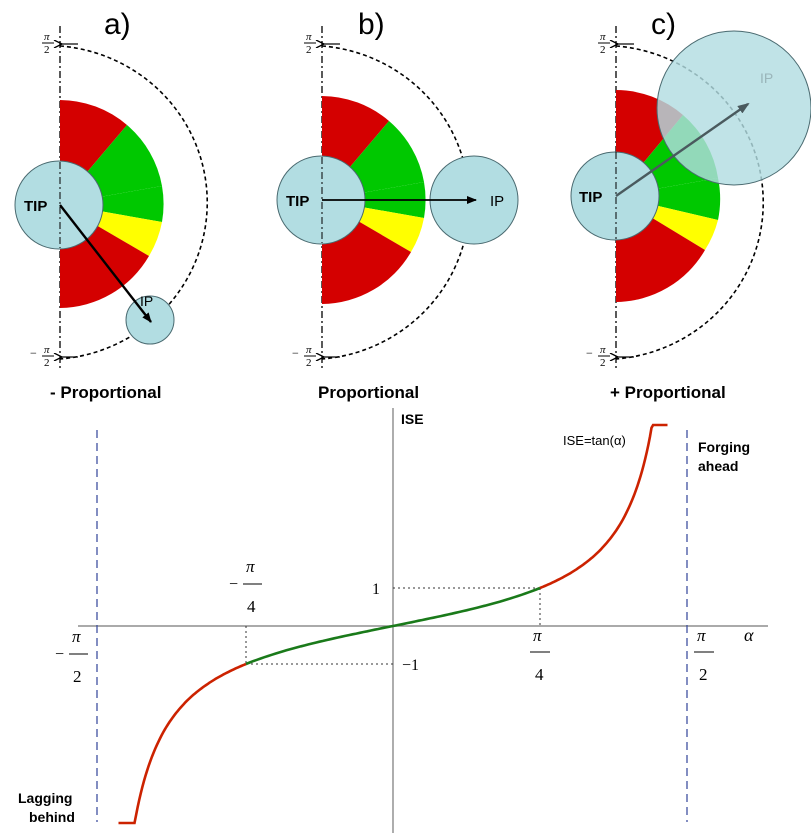 The height and width of the screenshot is (833, 811). I want to click on curve-label: ISE=tan(α), so click(594, 440).